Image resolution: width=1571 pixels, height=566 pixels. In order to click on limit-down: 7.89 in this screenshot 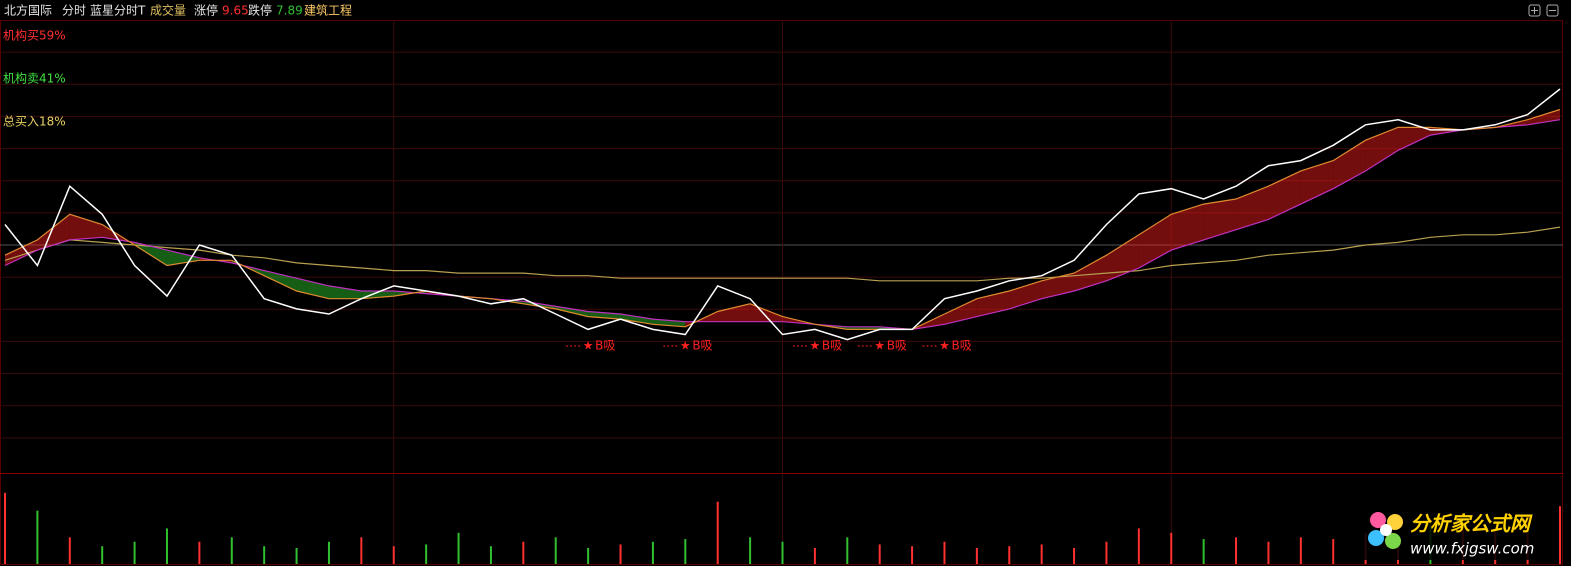, I will do `click(289, 11)`.